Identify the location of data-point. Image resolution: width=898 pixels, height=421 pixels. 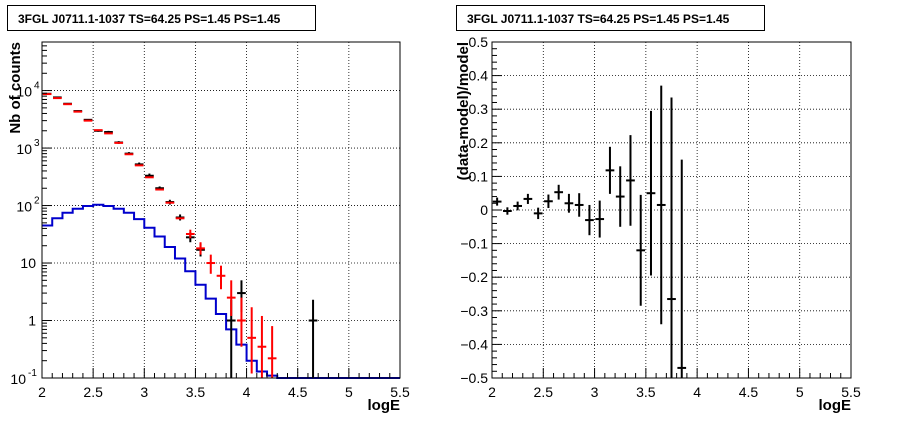
(313, 338).